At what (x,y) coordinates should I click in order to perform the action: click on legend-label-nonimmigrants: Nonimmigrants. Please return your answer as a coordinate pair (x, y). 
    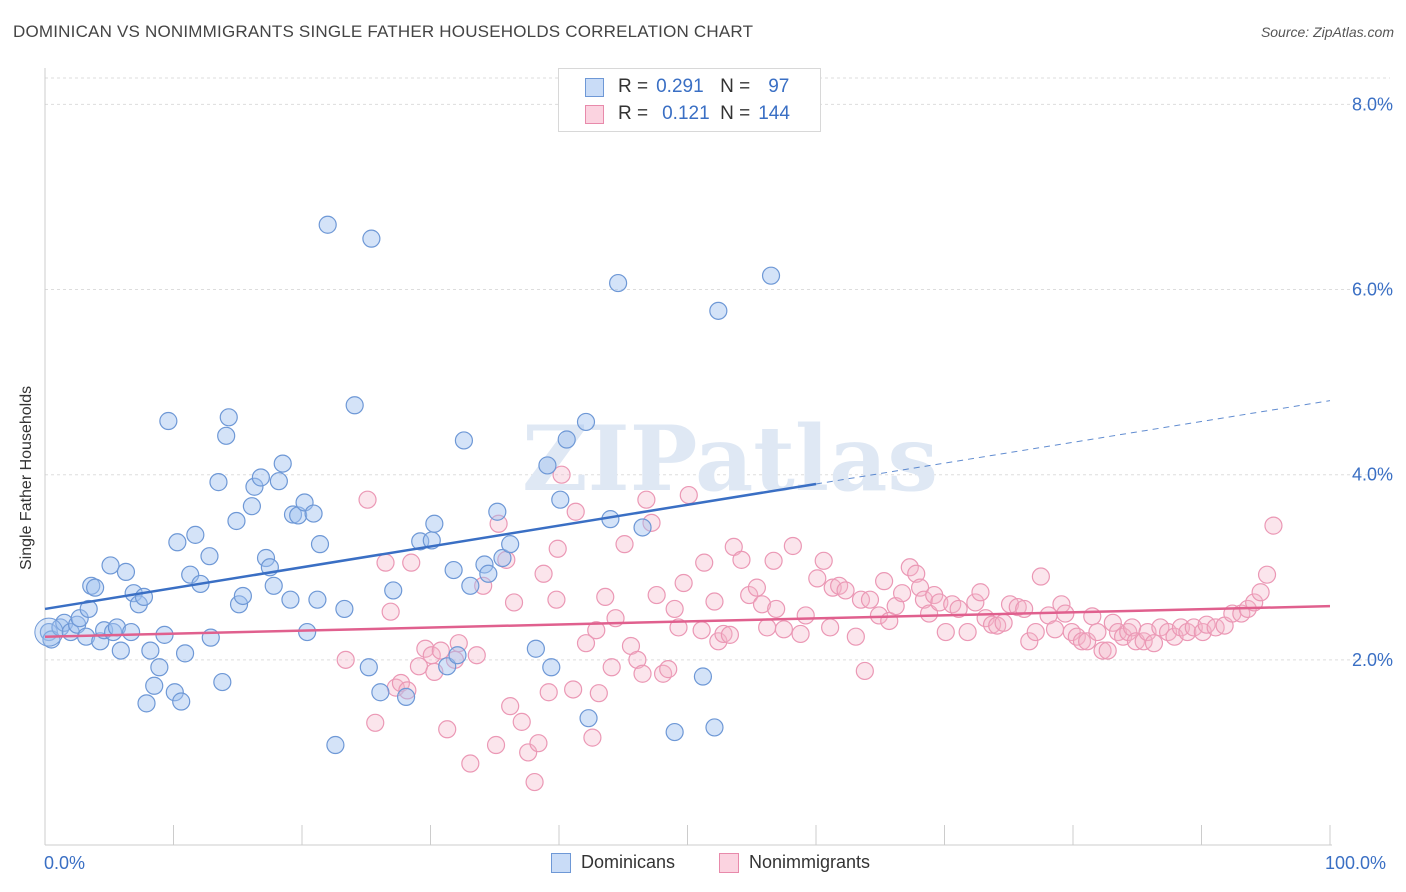
    Looking at the image, I should click on (810, 862).